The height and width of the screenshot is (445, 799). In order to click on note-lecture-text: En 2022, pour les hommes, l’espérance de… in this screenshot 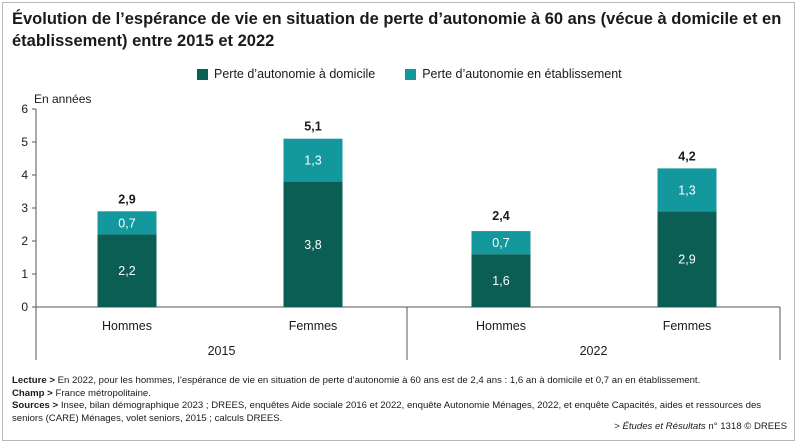, I will do `click(379, 380)`.